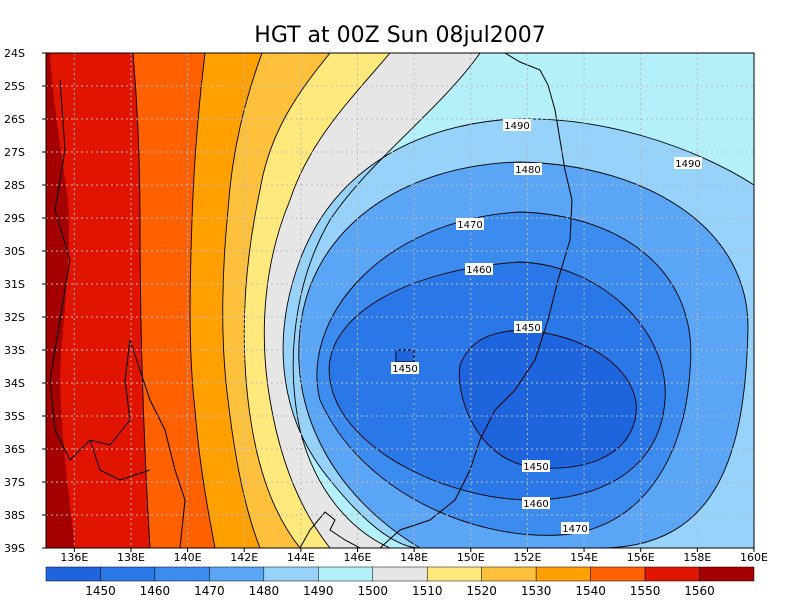 The height and width of the screenshot is (600, 800). Describe the element at coordinates (14, 119) in the screenshot. I see `lat-label: 26S` at that location.